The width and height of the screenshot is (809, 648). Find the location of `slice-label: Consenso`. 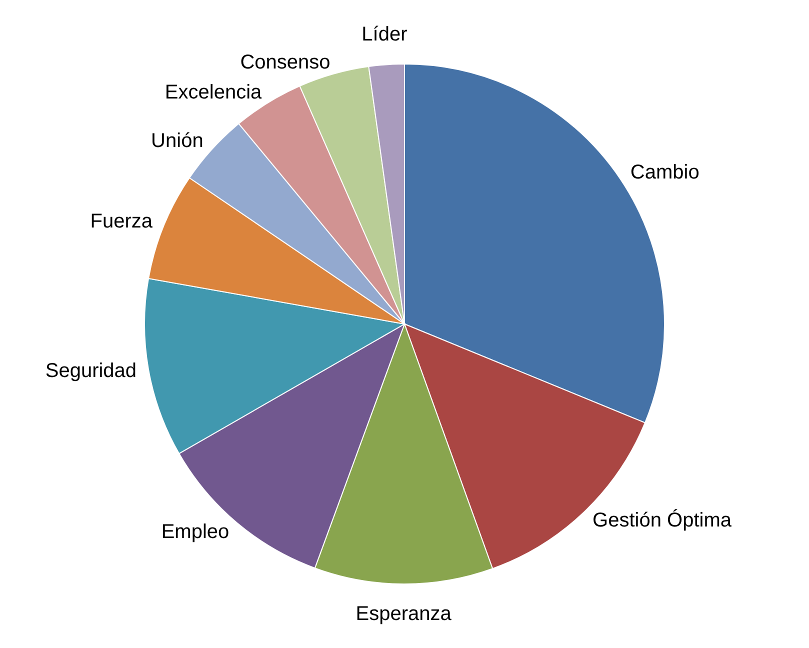

slice-label: Consenso is located at coordinates (285, 62).